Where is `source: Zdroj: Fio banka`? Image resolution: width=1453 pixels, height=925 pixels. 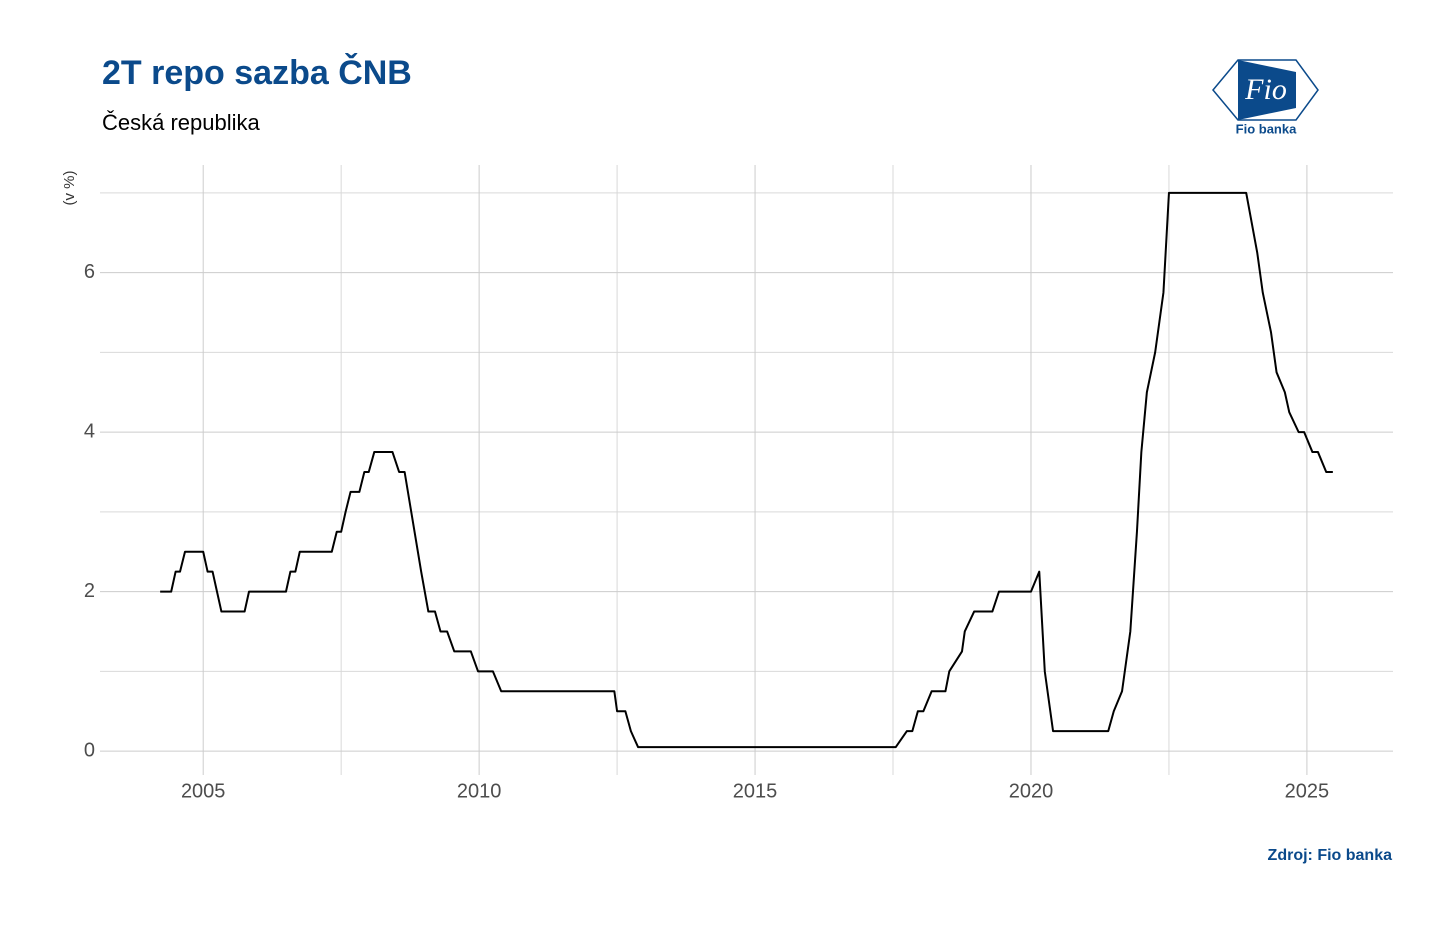
source: Zdroj: Fio banka is located at coordinates (1330, 855).